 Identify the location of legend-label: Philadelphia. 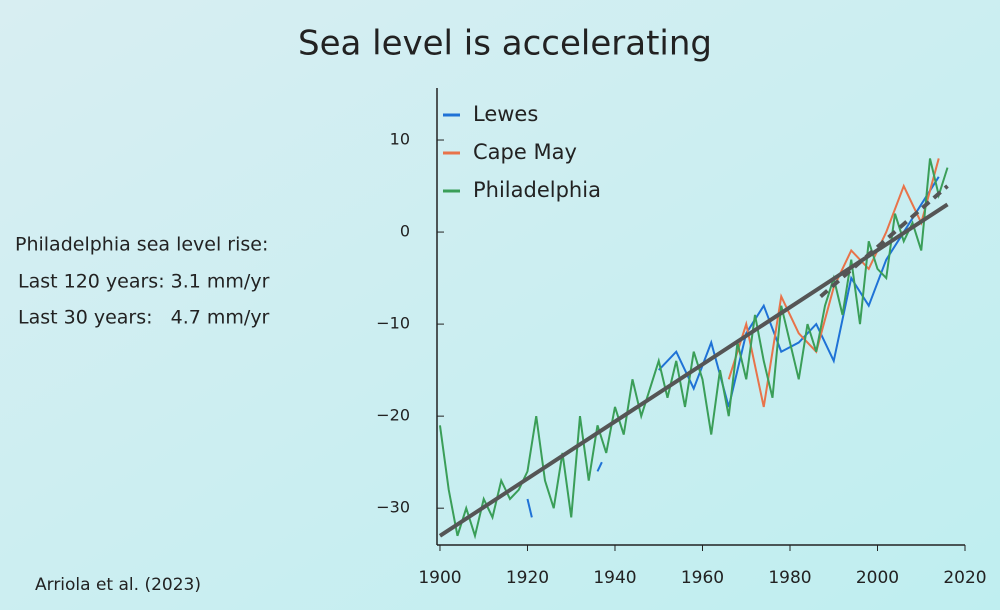
(537, 190).